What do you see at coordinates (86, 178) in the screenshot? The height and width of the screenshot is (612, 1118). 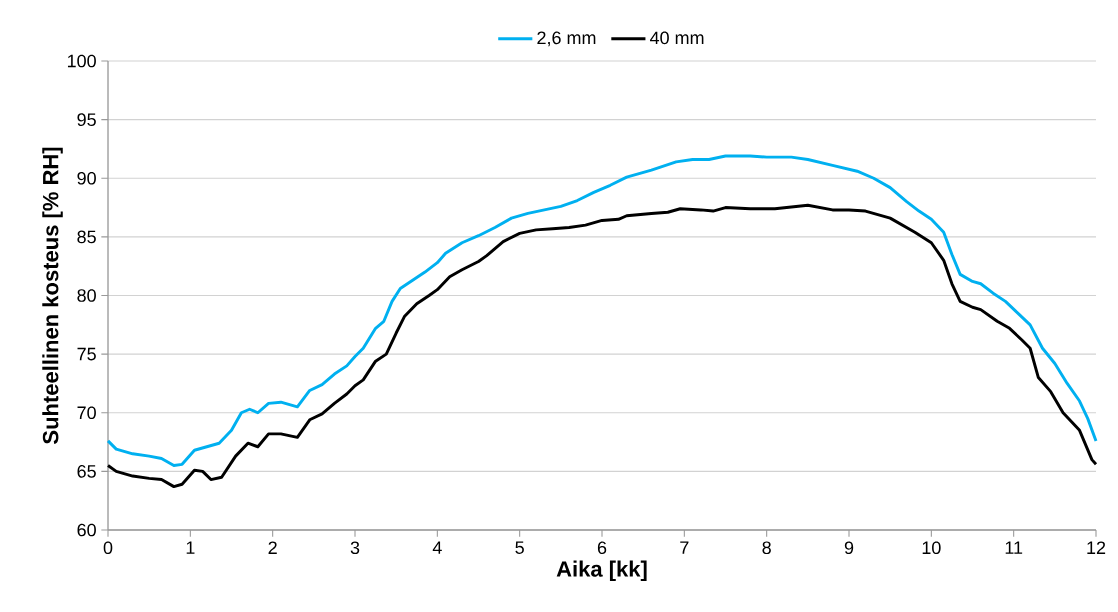 I see `y-tick-label: 90` at bounding box center [86, 178].